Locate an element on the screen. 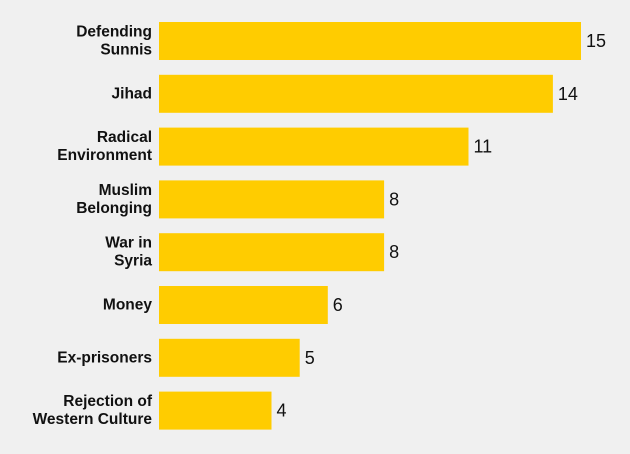 This screenshot has height=454, width=630. category-label-line: Western Culture is located at coordinates (93, 419).